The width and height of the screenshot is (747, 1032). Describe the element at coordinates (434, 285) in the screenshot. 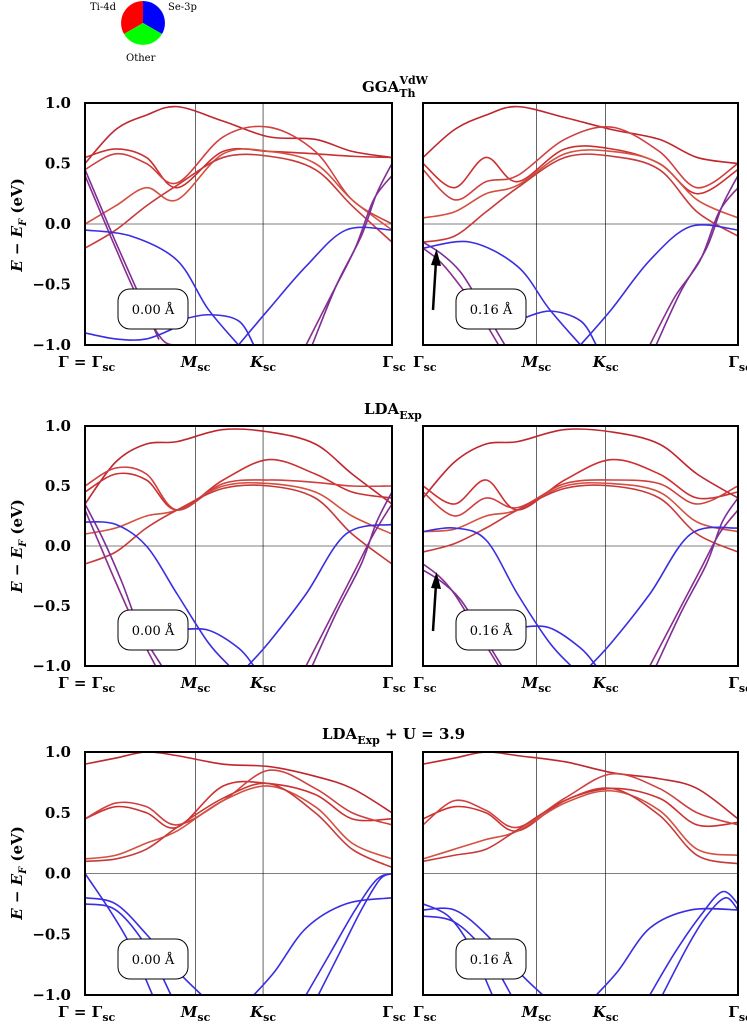

I see `shift-arrow` at that location.